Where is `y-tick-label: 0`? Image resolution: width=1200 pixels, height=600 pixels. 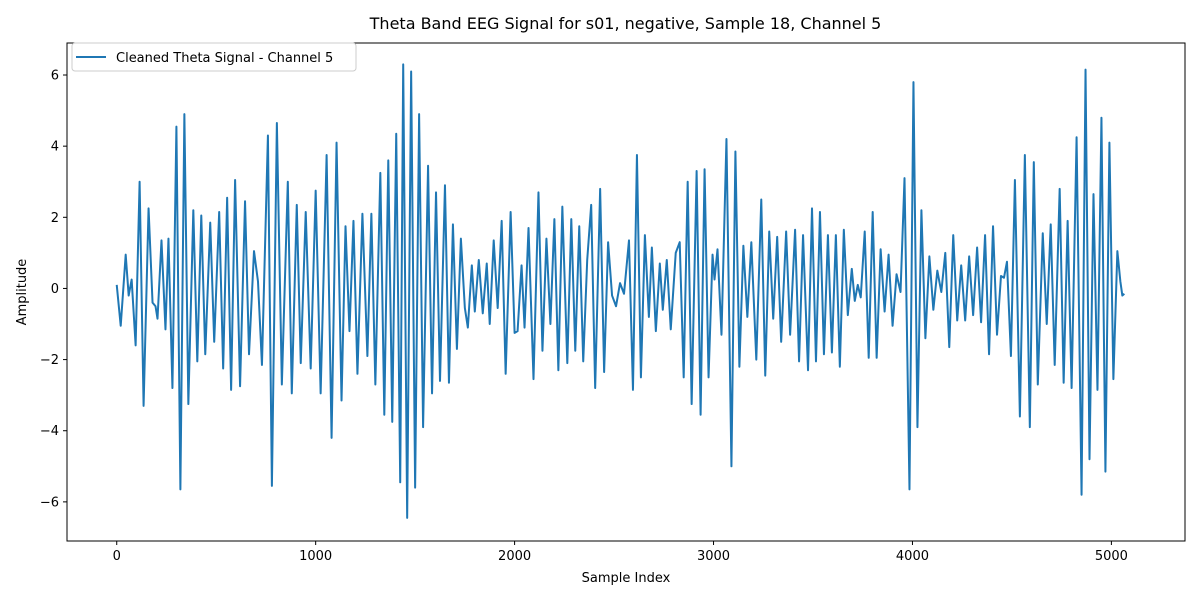
y-tick-label: 0 is located at coordinates (55, 289).